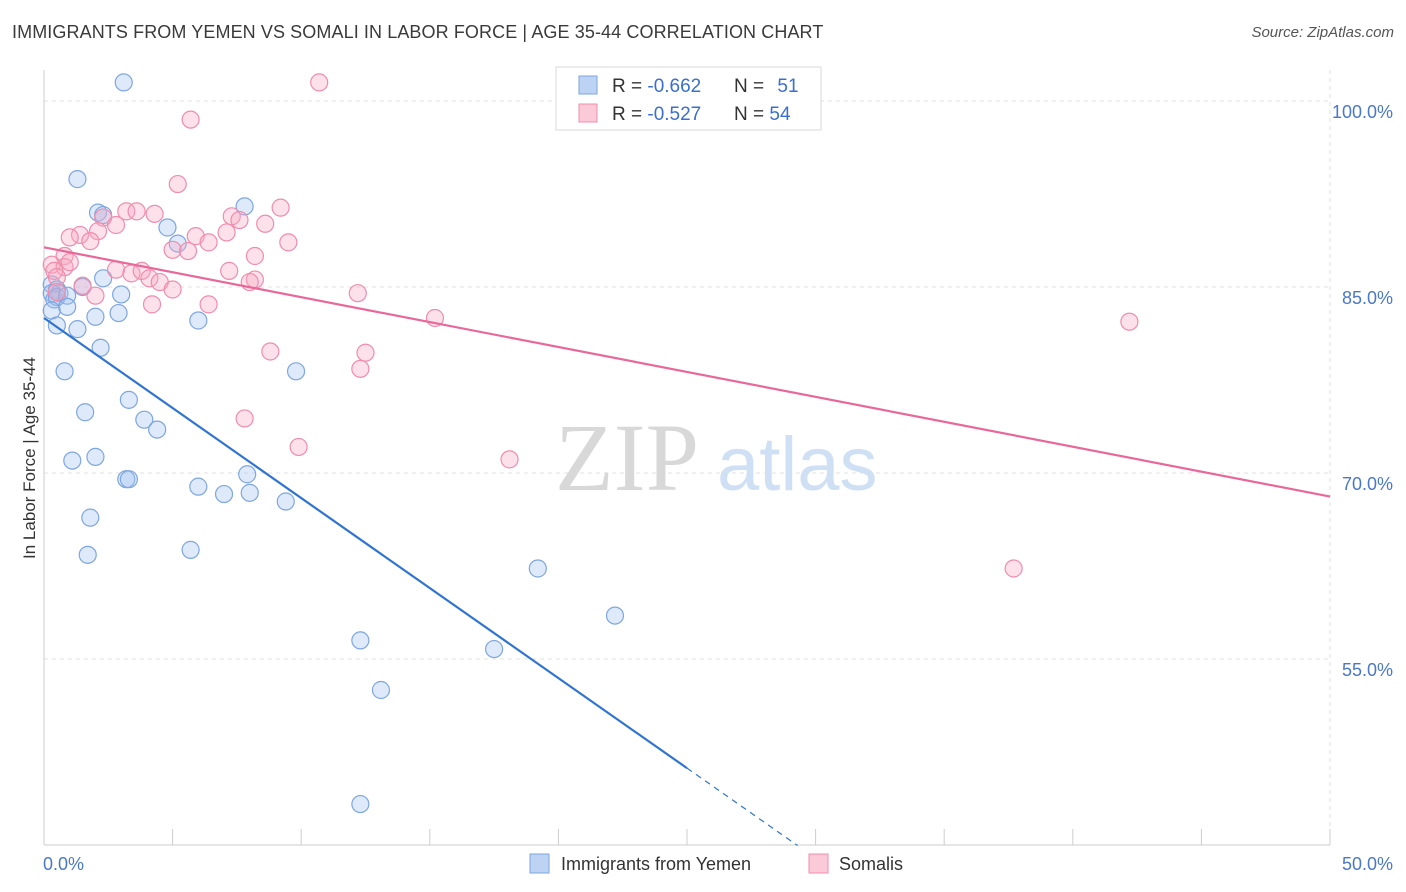 Image resolution: width=1406 pixels, height=892 pixels. What do you see at coordinates (656, 864) in the screenshot?
I see `series-legend-yemen: Immigrants from Yemen` at bounding box center [656, 864].